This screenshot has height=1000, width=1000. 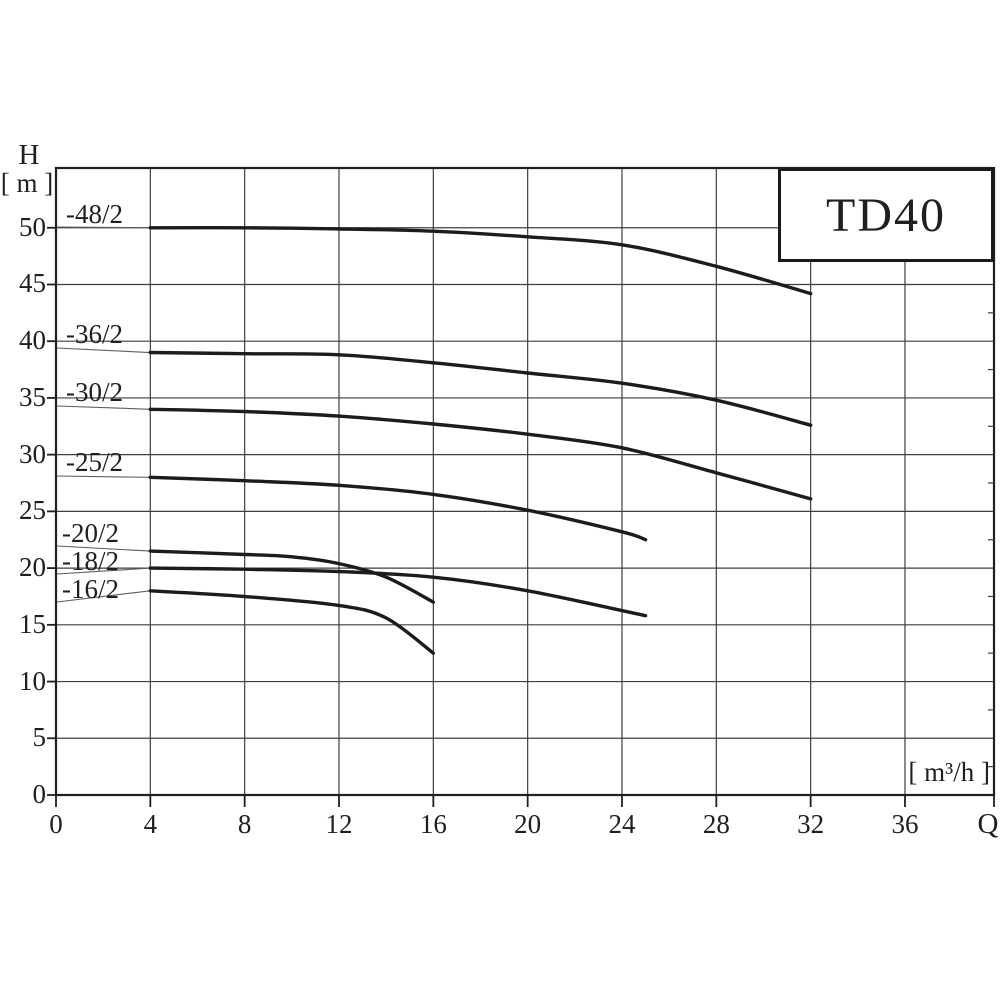 What do you see at coordinates (988, 824) in the screenshot?
I see `x-axis-symbol: Q` at bounding box center [988, 824].